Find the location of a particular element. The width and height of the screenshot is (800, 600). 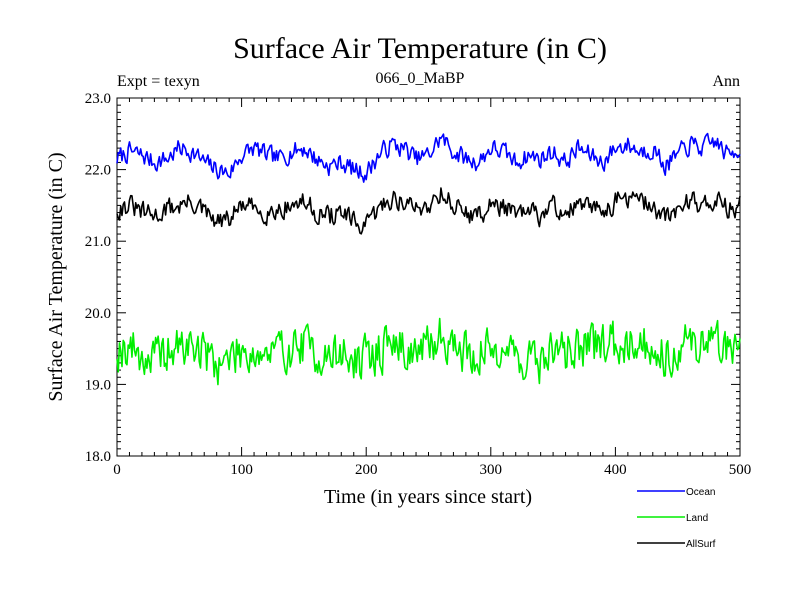

x-tick-label: 100 is located at coordinates (241, 470).